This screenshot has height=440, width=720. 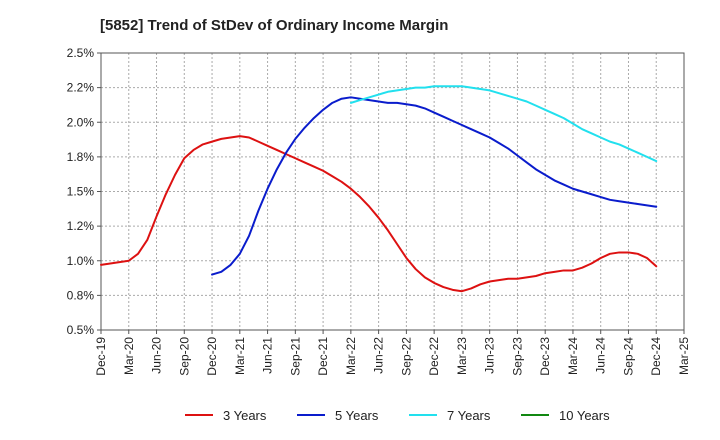 I want to click on x-tick-label: Dec-24, so click(x=656, y=356).